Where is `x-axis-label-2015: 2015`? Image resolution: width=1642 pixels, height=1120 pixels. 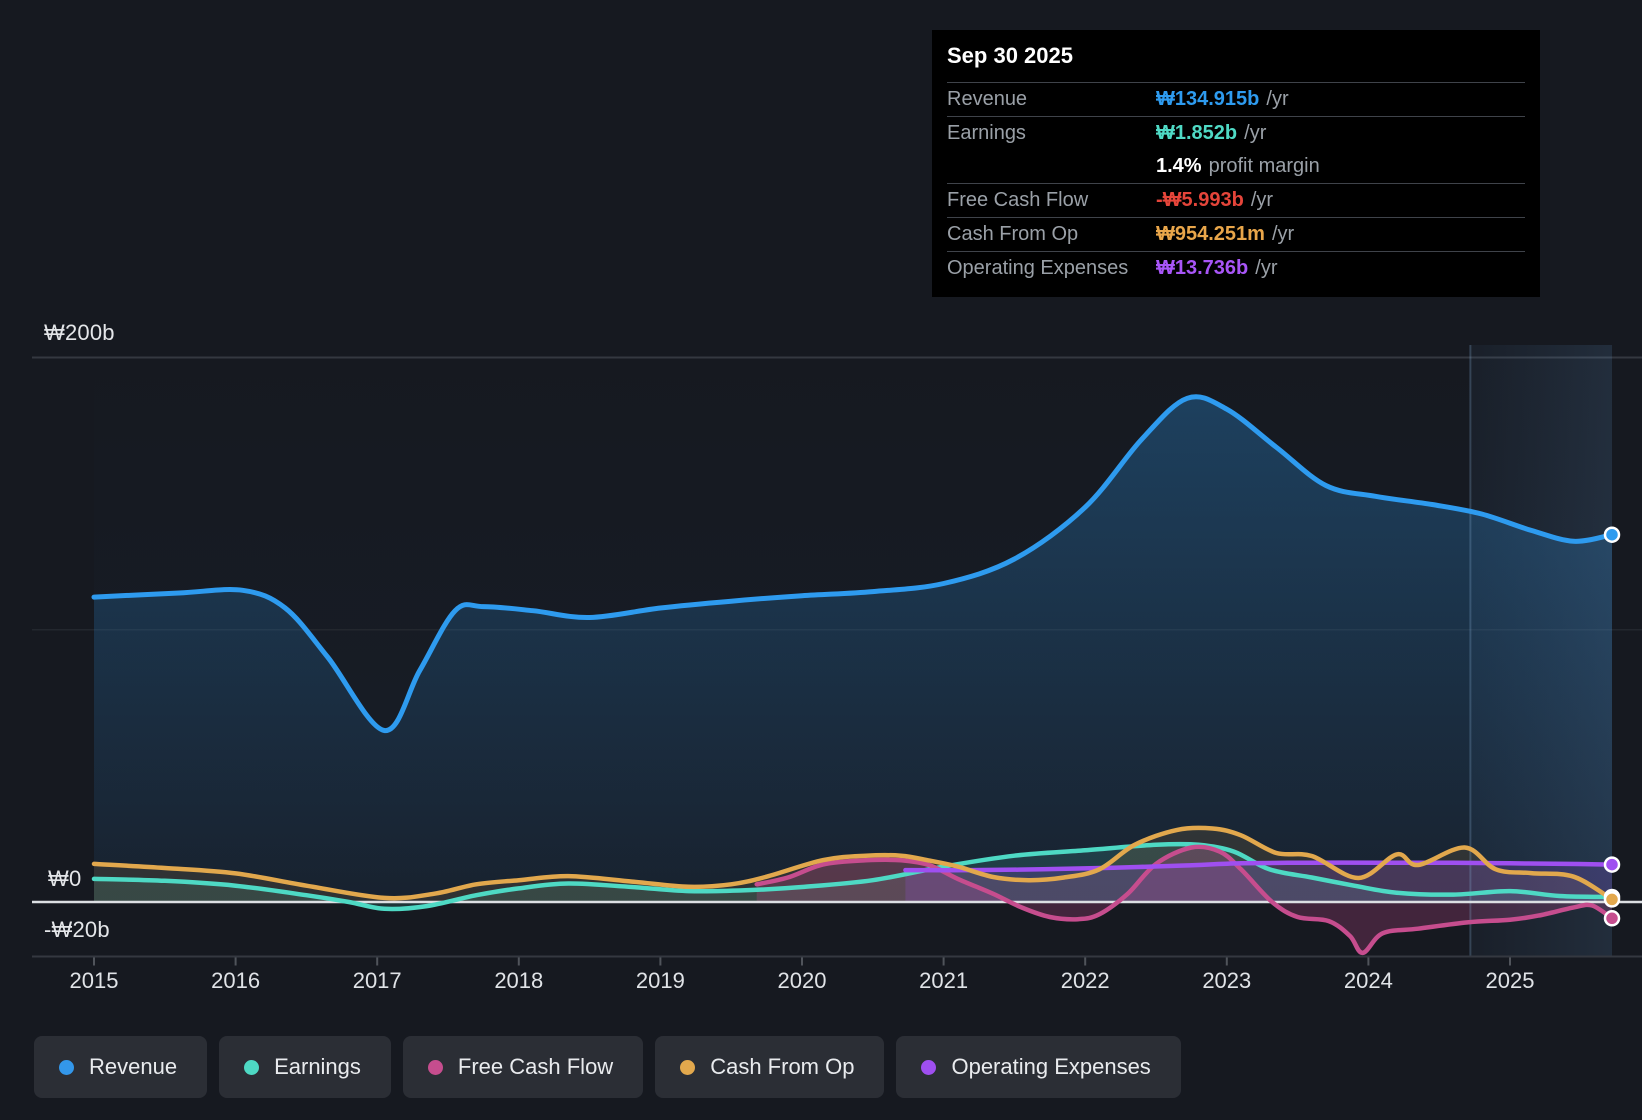 x-axis-label-2015: 2015 is located at coordinates (94, 980).